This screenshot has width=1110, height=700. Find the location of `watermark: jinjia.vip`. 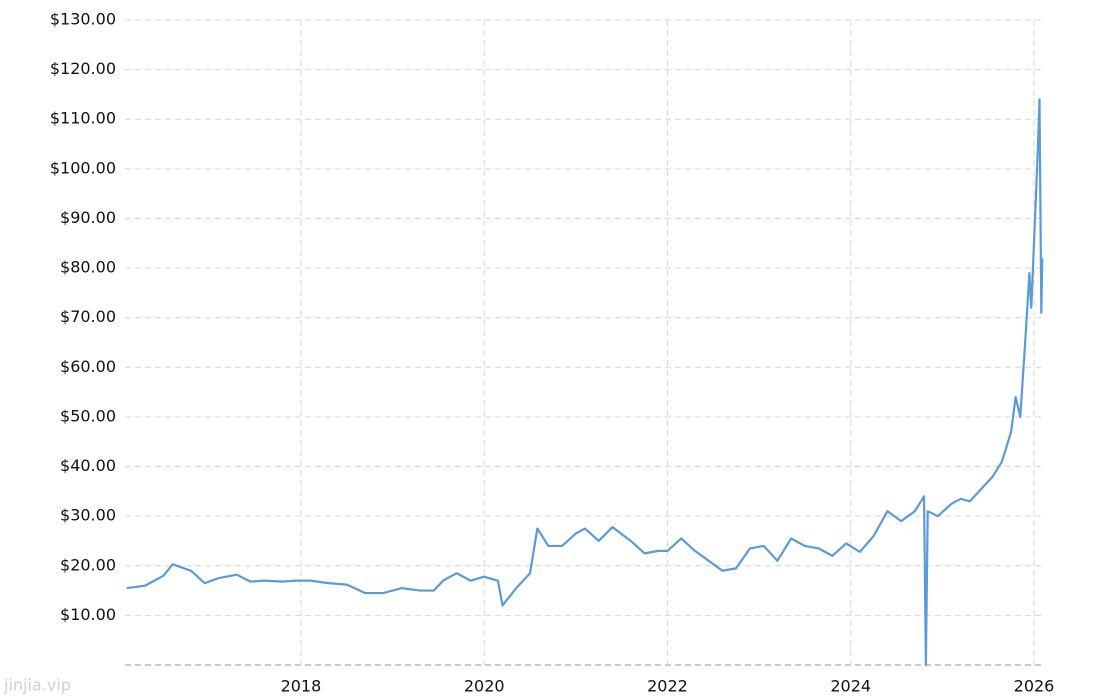

watermark: jinjia.vip is located at coordinates (37, 685).